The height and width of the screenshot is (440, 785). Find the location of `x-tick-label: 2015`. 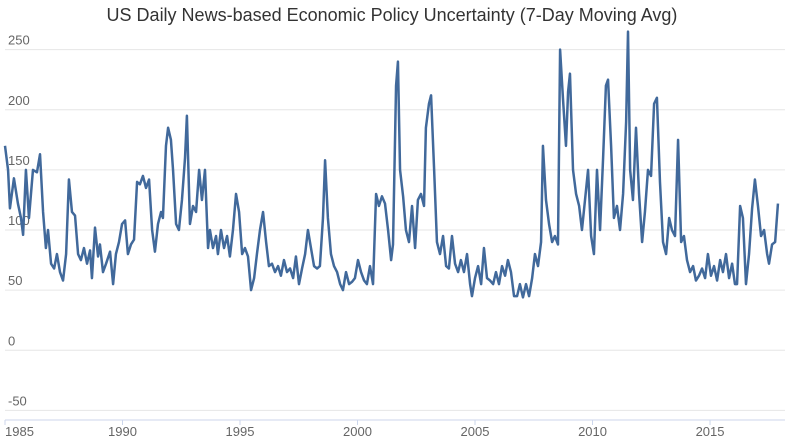

x-tick-label: 2015 is located at coordinates (710, 431).